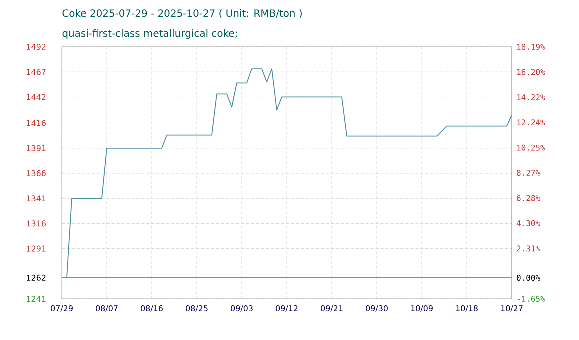  What do you see at coordinates (150, 34) in the screenshot?
I see `chart-subtitle: quasi-first-class metallurgical coke;` at bounding box center [150, 34].